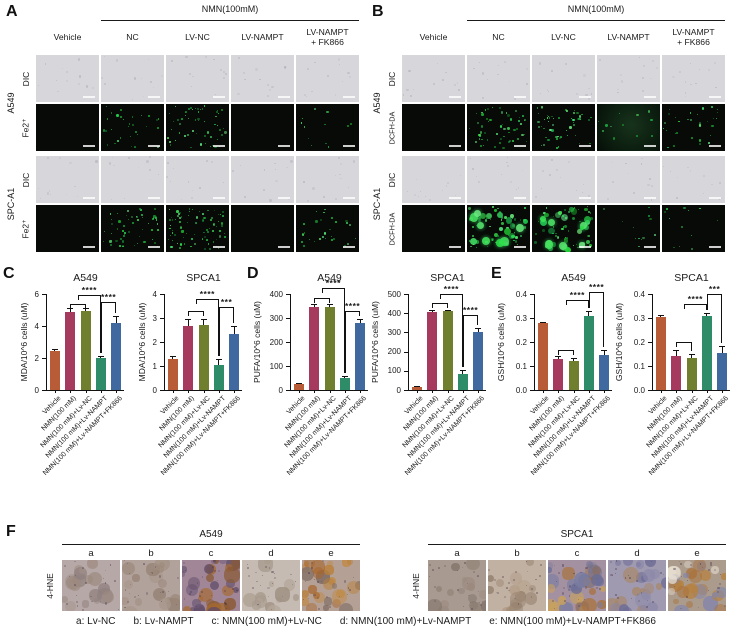 The image size is (732, 638). Describe the element at coordinates (577, 300) in the screenshot. I see `sig-bracket-line` at that location.